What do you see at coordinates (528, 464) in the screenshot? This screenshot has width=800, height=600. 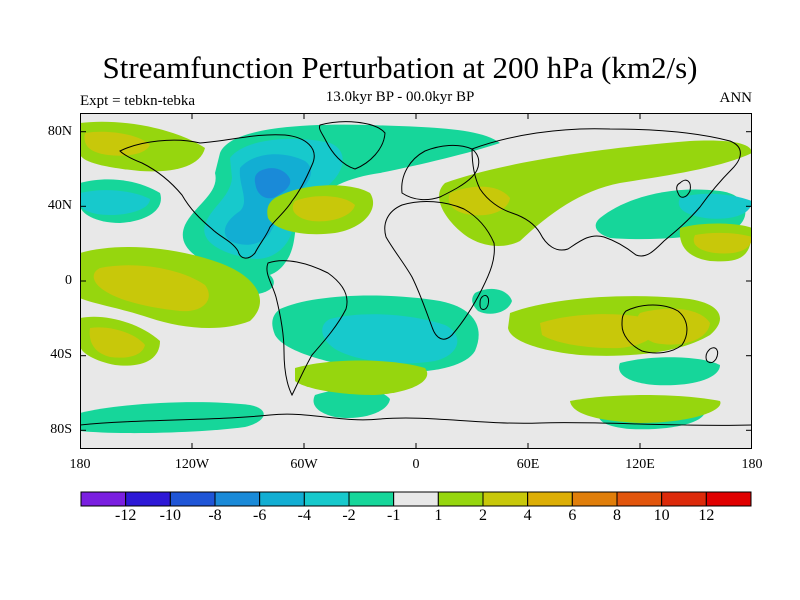 I see `lon-tick-label: 60E` at bounding box center [528, 464].